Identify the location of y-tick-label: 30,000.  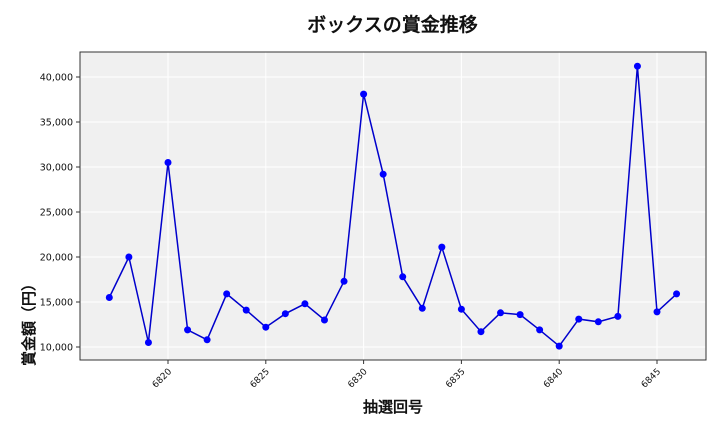
(56, 168).